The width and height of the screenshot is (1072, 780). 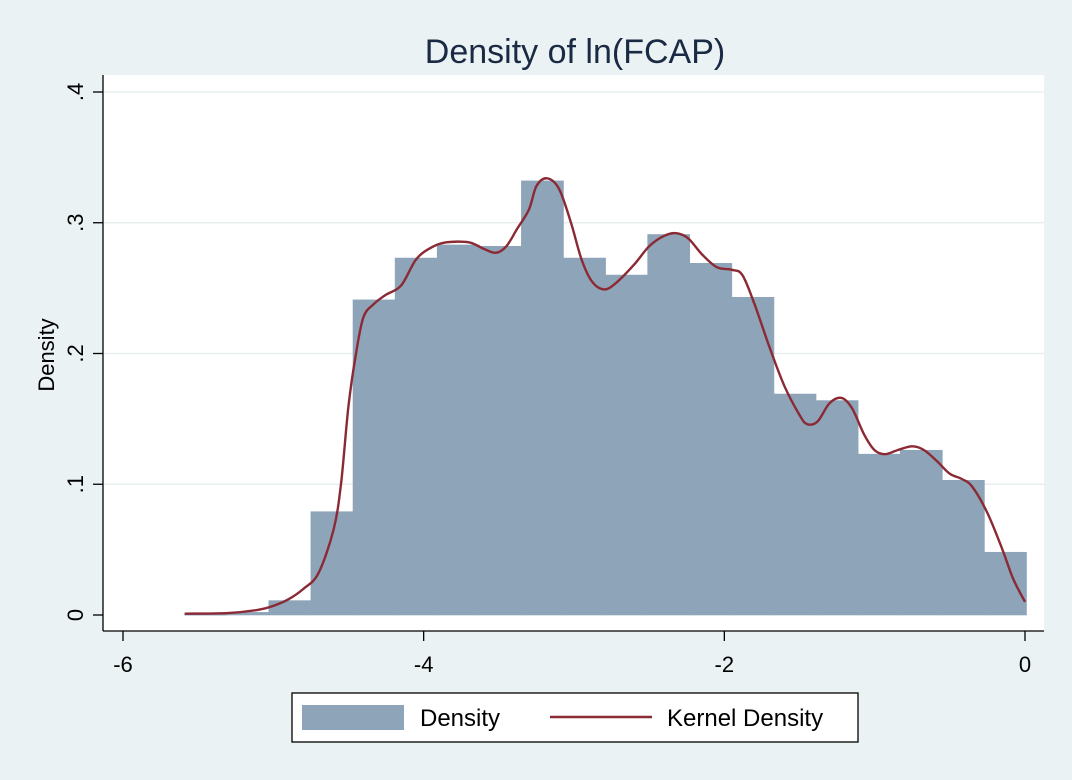 I want to click on y-ticks: 0 .1 .2 .3 .4, so click(x=83, y=352).